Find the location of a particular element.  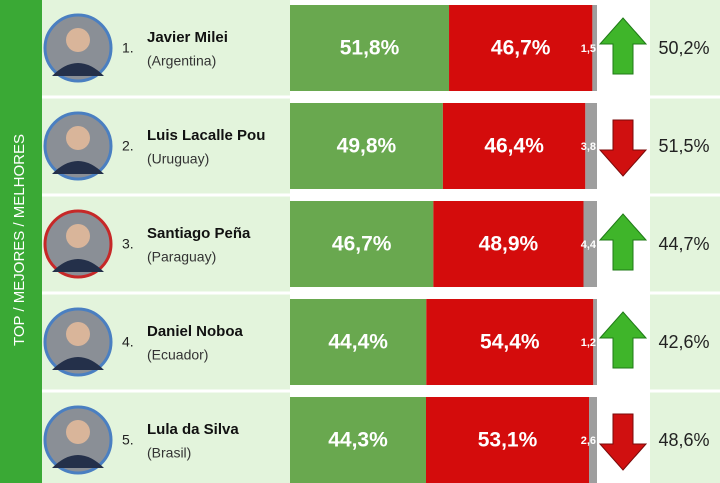

value-label: 44,4% is located at coordinates (358, 342).